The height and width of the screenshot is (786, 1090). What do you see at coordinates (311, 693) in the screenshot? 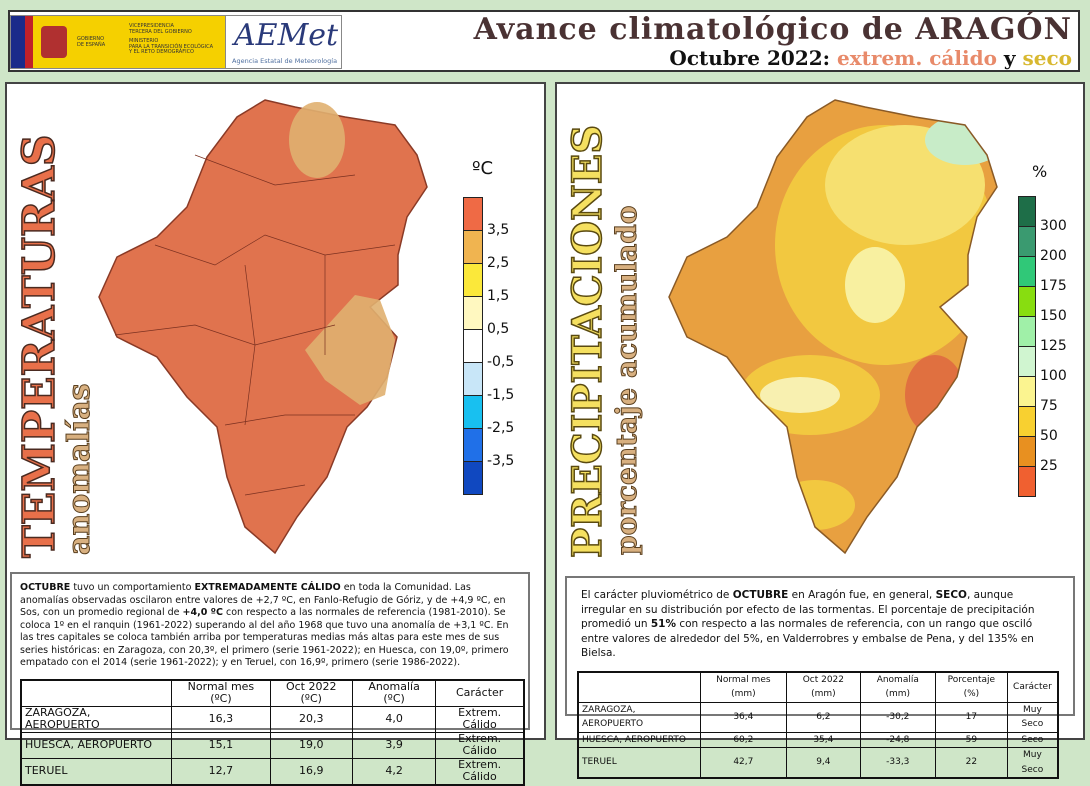
I see `column-header: Oct 2022 (ºC)` at bounding box center [311, 693].